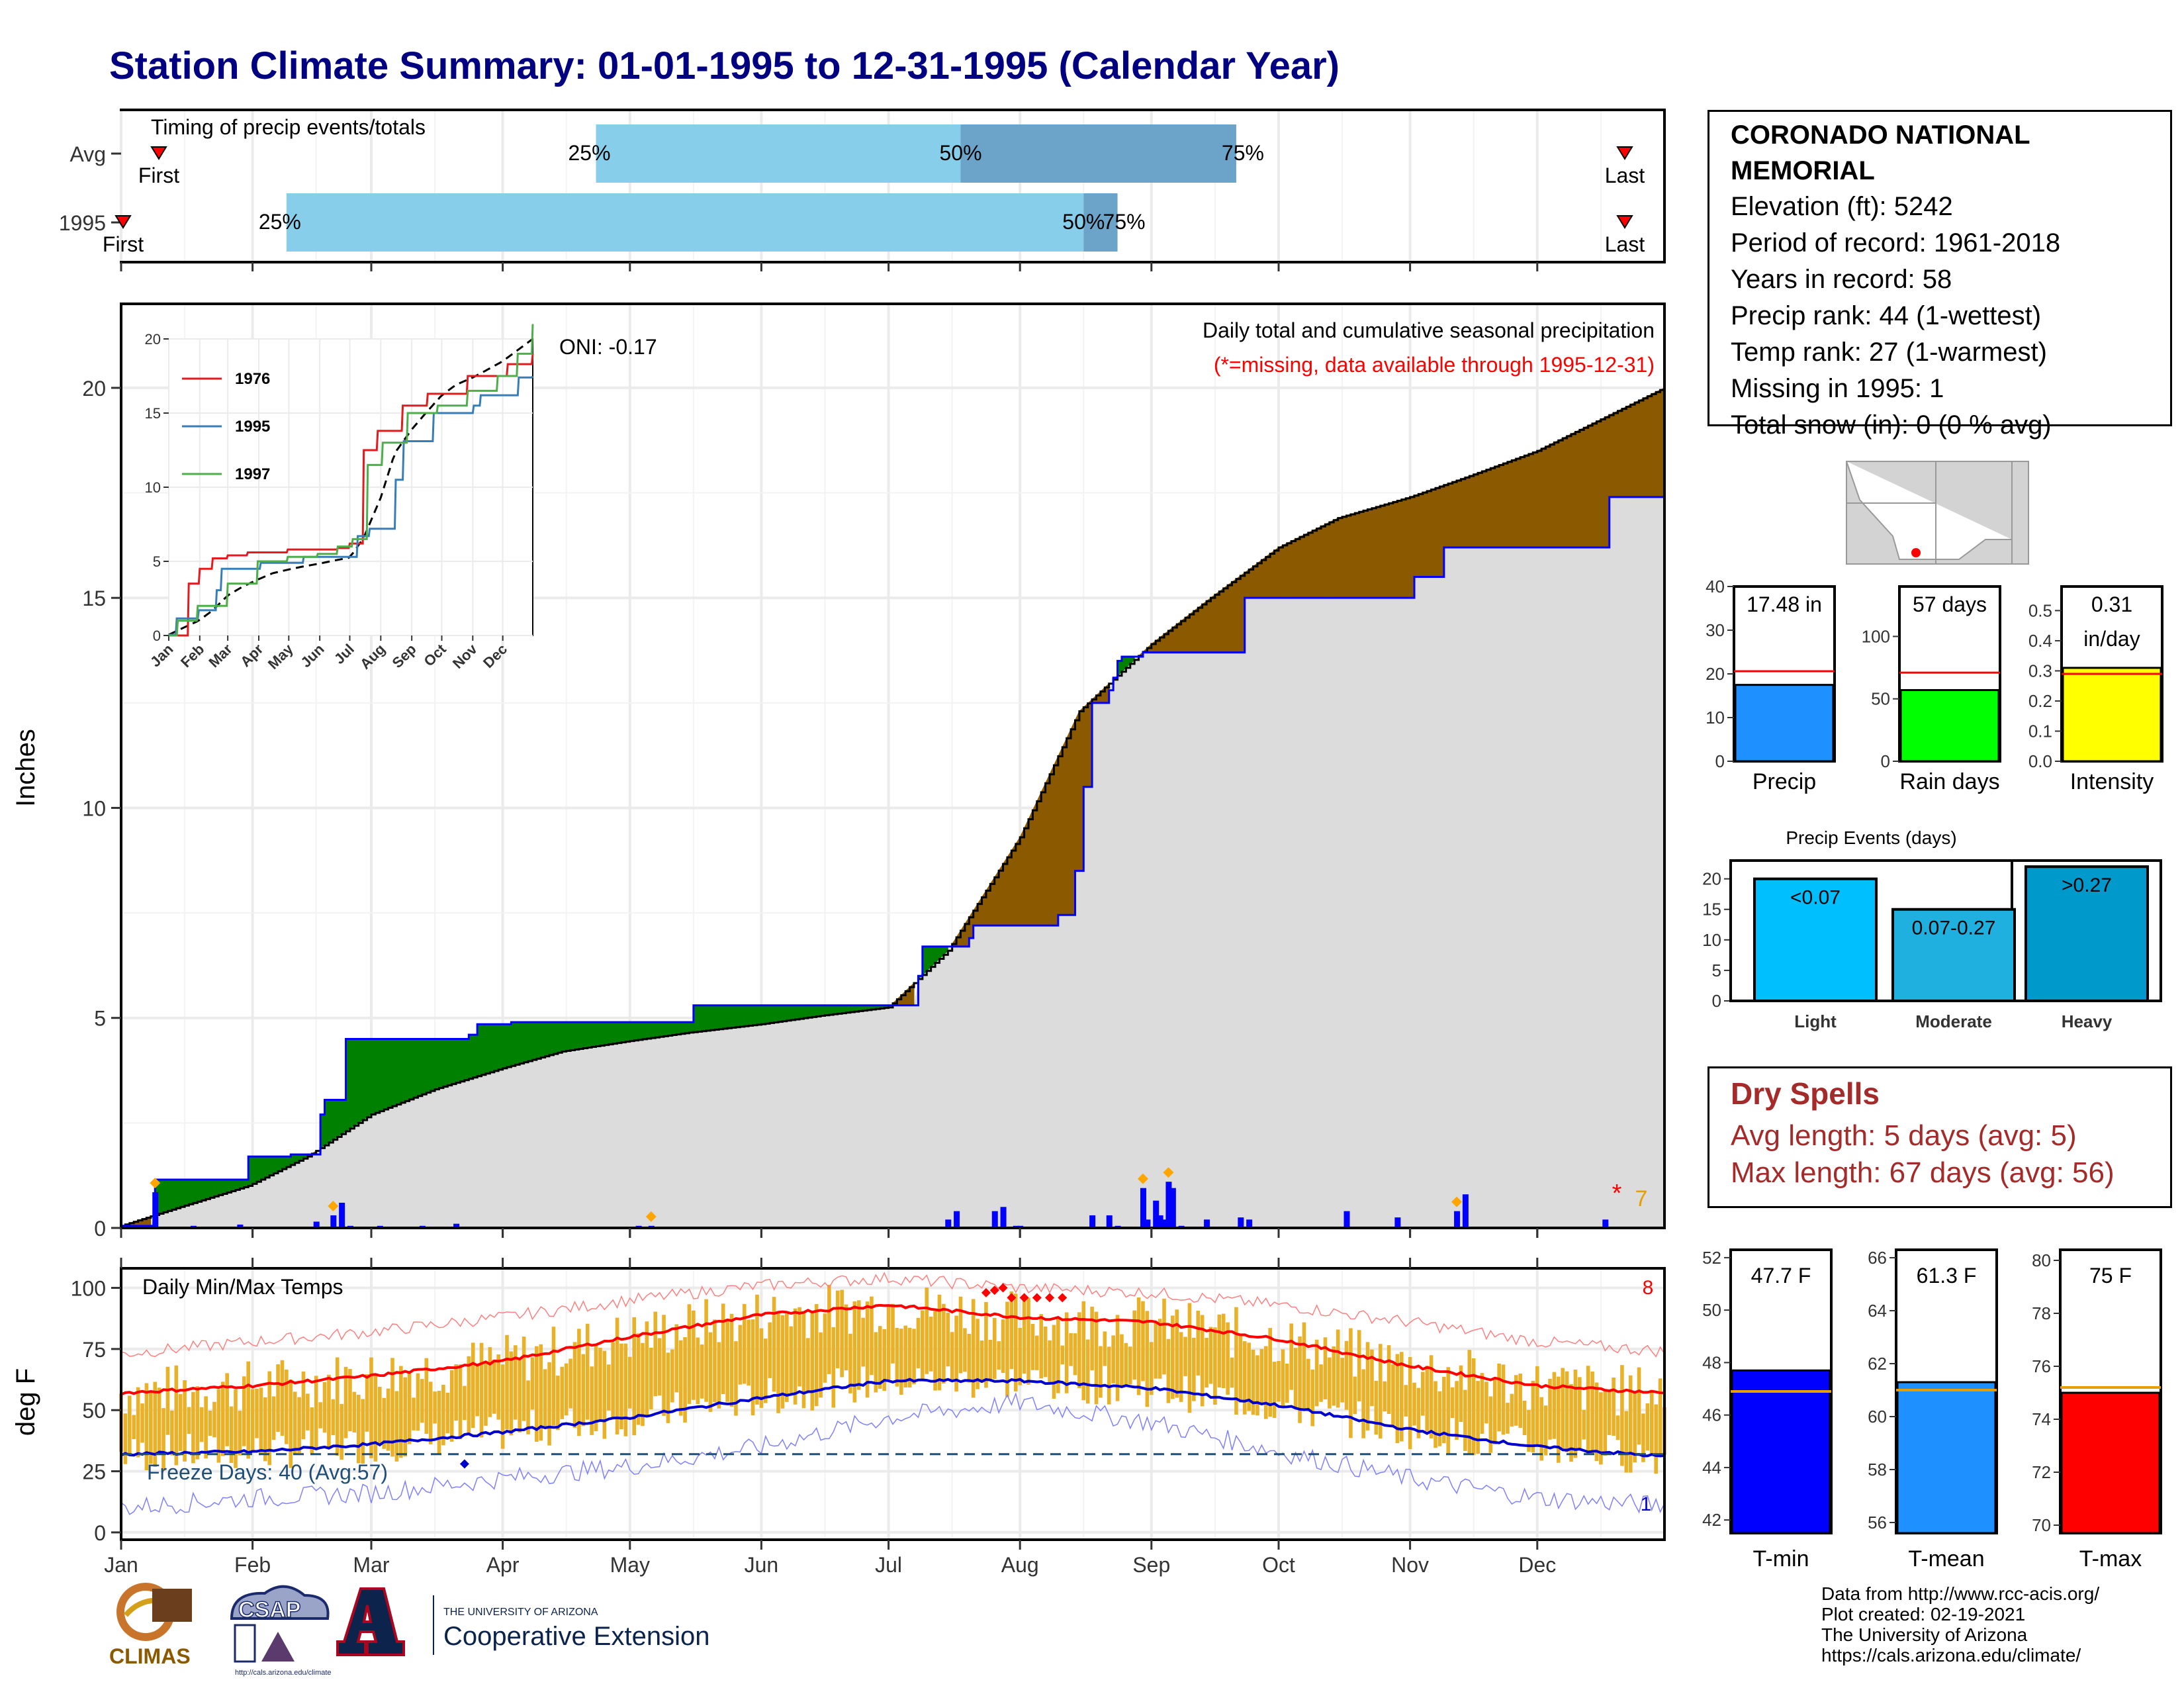 The width and height of the screenshot is (2184, 1688). I want to click on summary-bar-value: 17.48 in, so click(1784, 604).